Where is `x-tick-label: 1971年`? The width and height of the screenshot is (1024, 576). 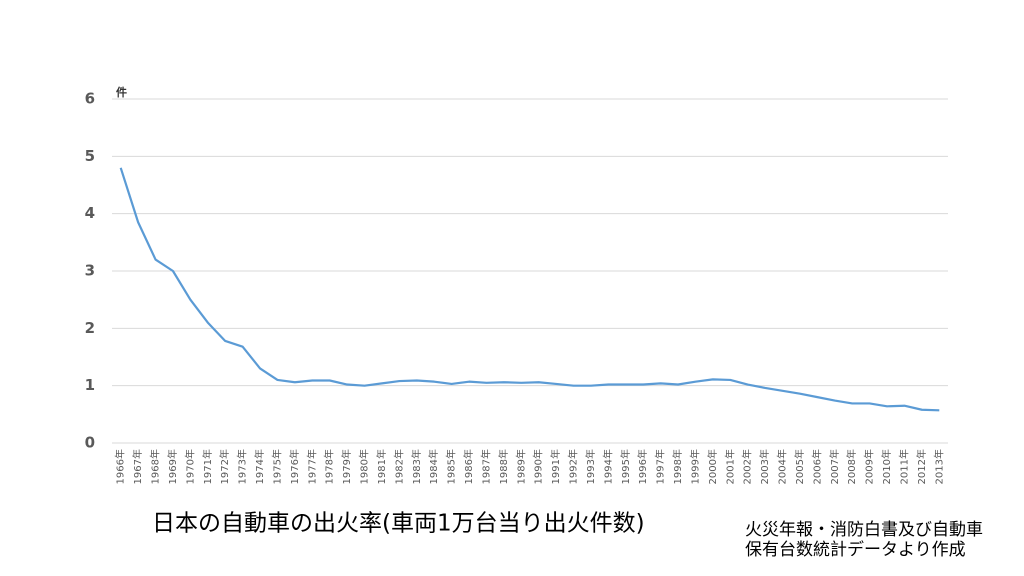 x-tick-label: 1971年 is located at coordinates (207, 466).